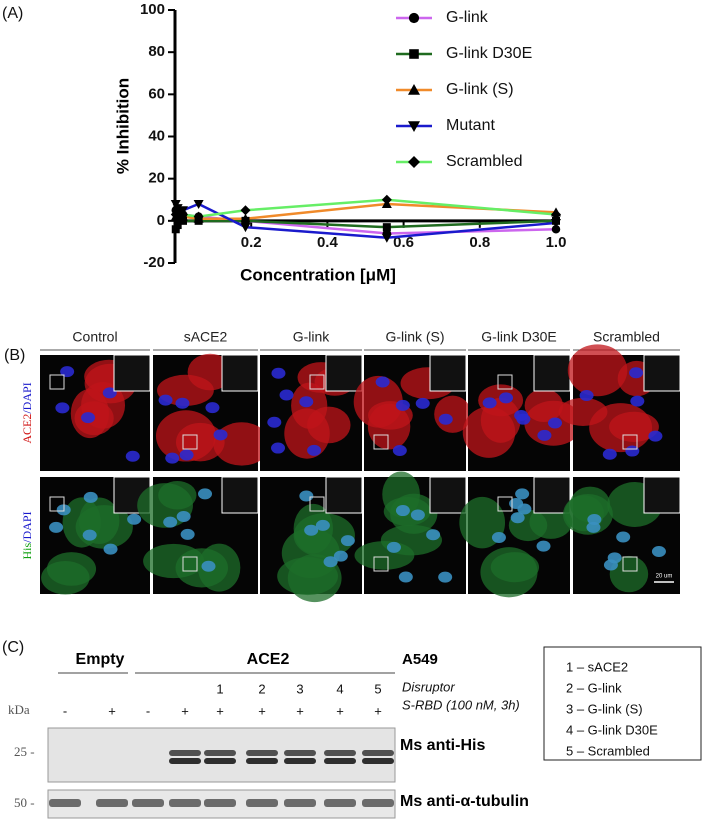 The image size is (709, 835). Describe the element at coordinates (461, 704) in the screenshot. I see `treatment-label: S-RBD (100 nM, 3h)` at that location.